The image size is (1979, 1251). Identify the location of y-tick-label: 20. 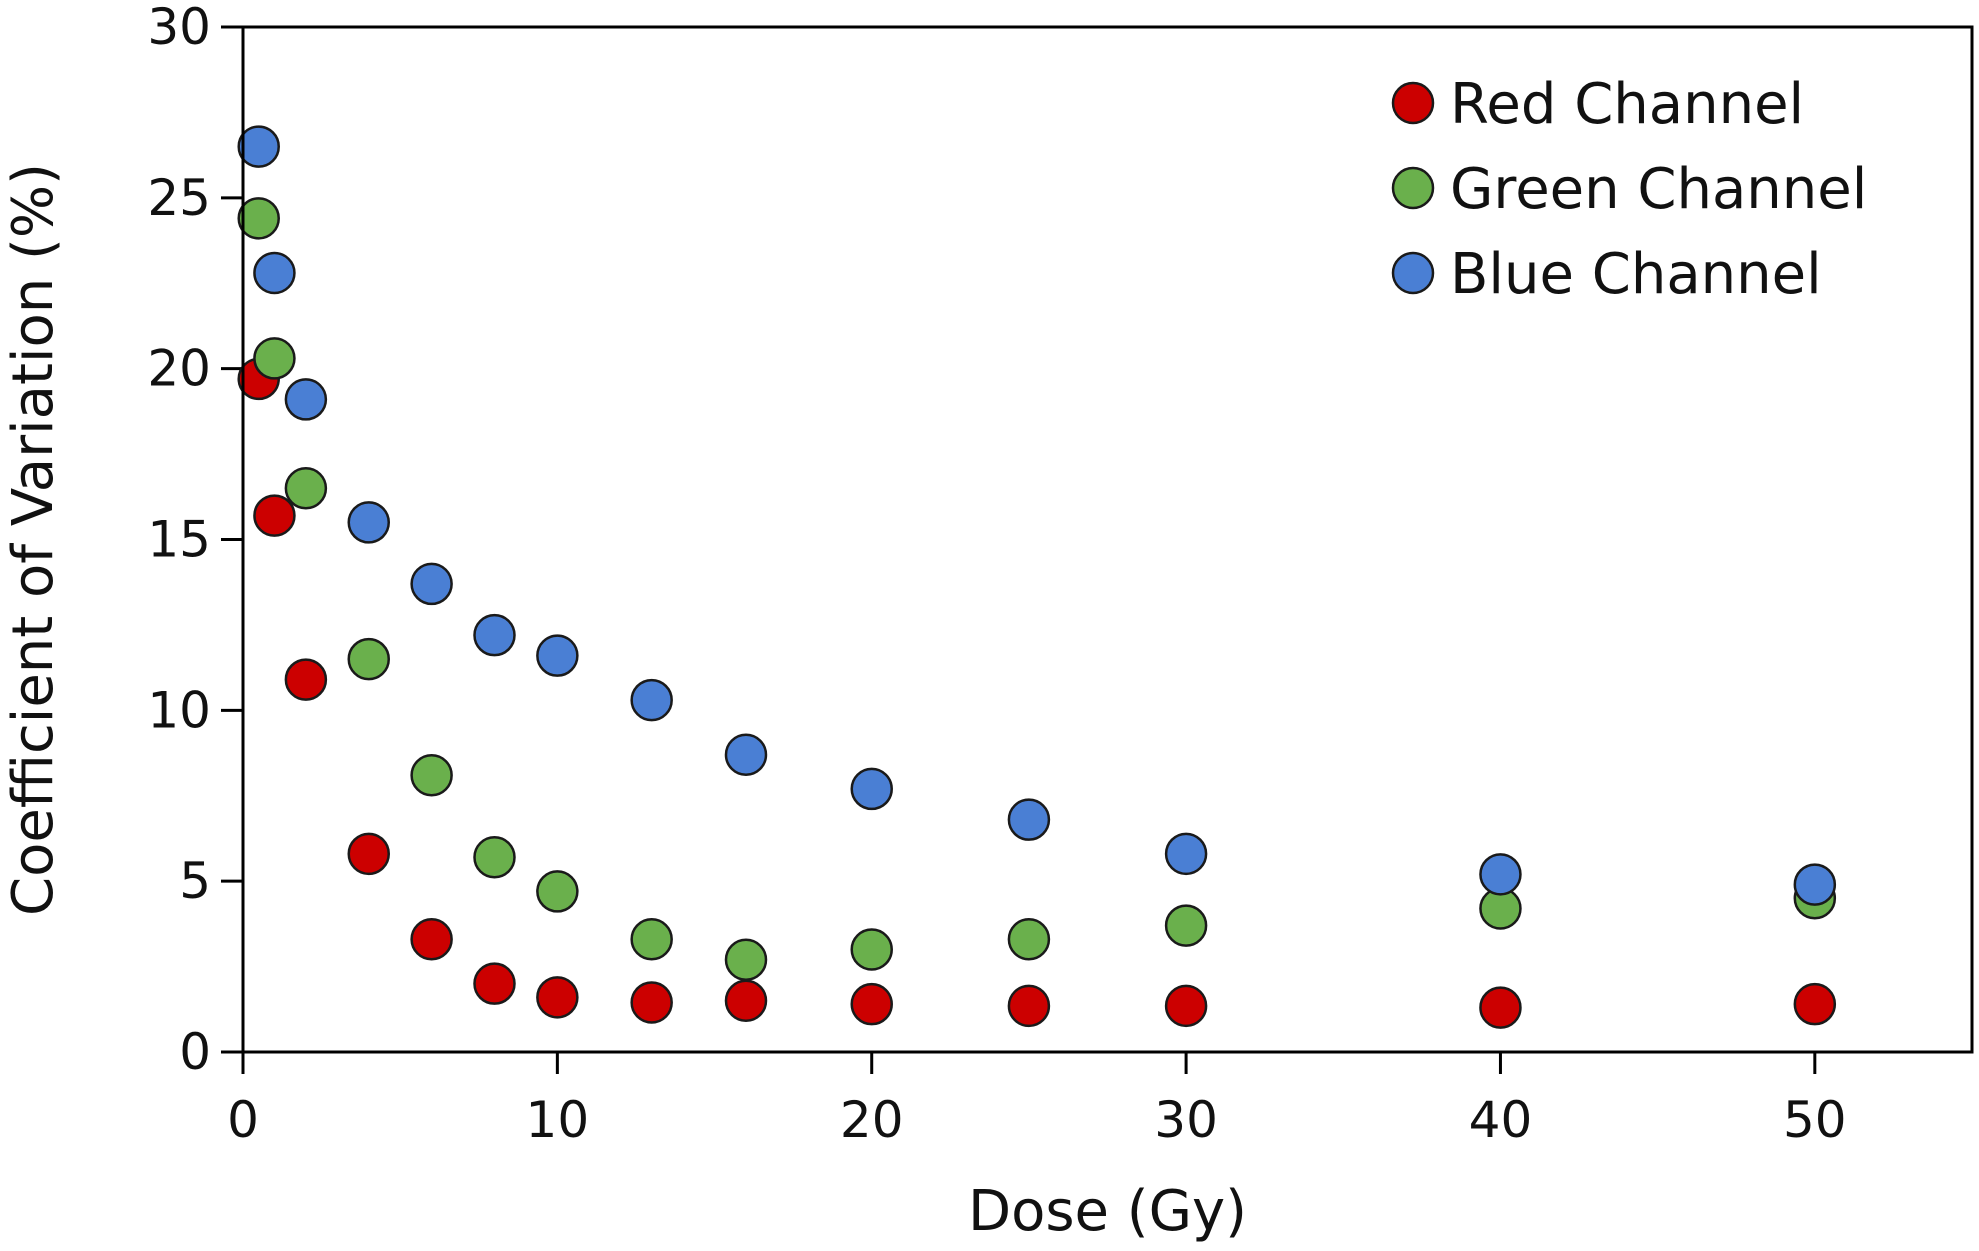
(179, 369).